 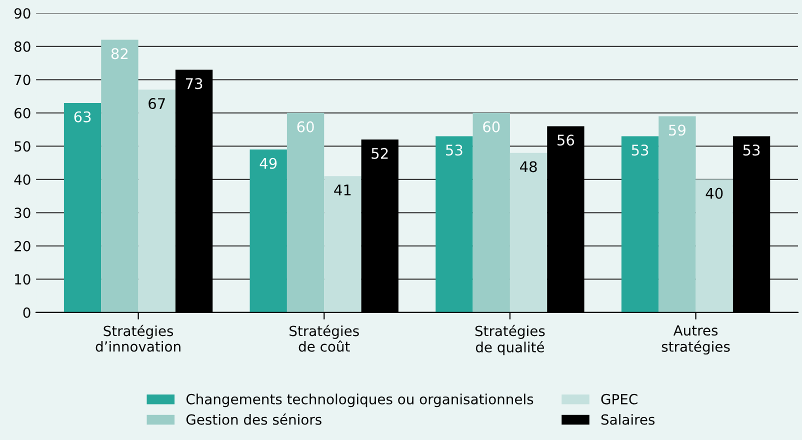 What do you see at coordinates (26, 312) in the screenshot?
I see `y-tick-label: 0` at bounding box center [26, 312].